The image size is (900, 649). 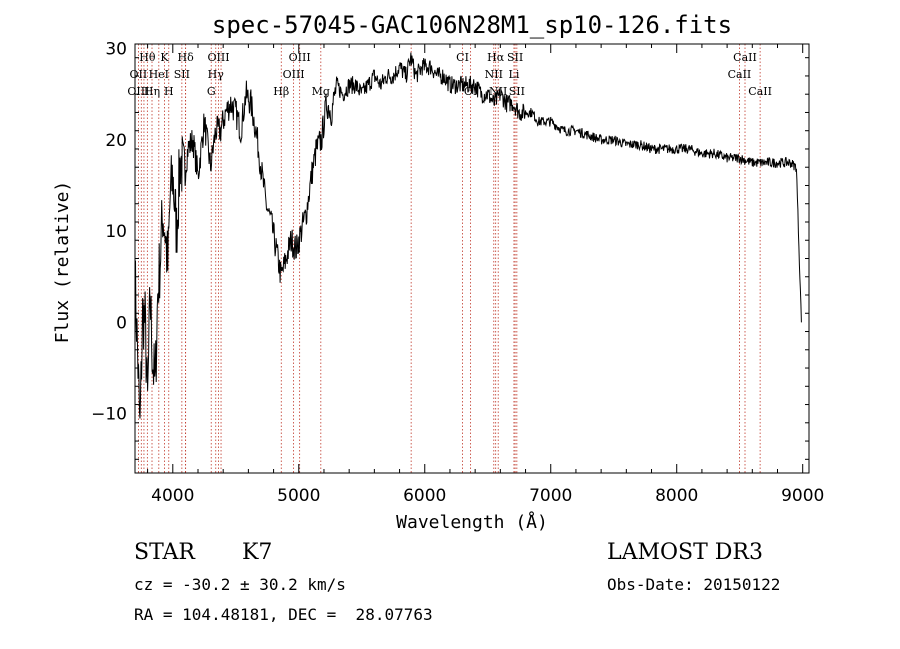 I want to click on x-axis-label: Wavelength (Å), so click(x=472, y=522).